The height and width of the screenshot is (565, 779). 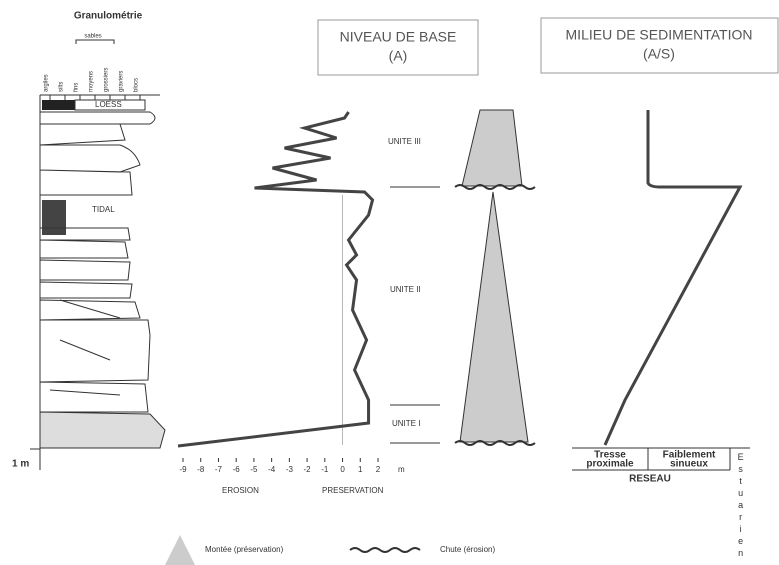 What do you see at coordinates (85, 347) in the screenshot?
I see `hatching` at bounding box center [85, 347].